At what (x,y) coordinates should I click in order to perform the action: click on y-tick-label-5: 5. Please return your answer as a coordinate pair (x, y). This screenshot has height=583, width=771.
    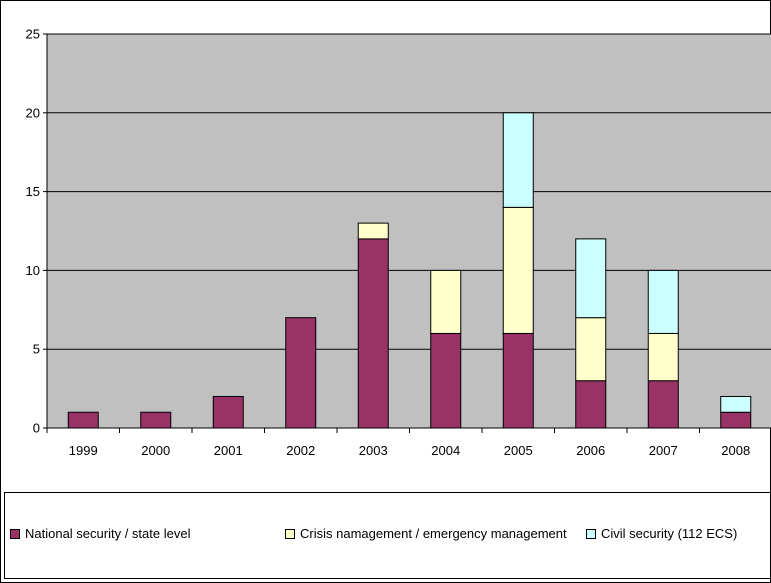
    Looking at the image, I should click on (36, 349).